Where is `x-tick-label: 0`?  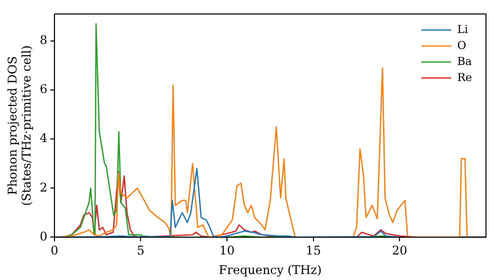 x-tick-label: 0 is located at coordinates (54, 251).